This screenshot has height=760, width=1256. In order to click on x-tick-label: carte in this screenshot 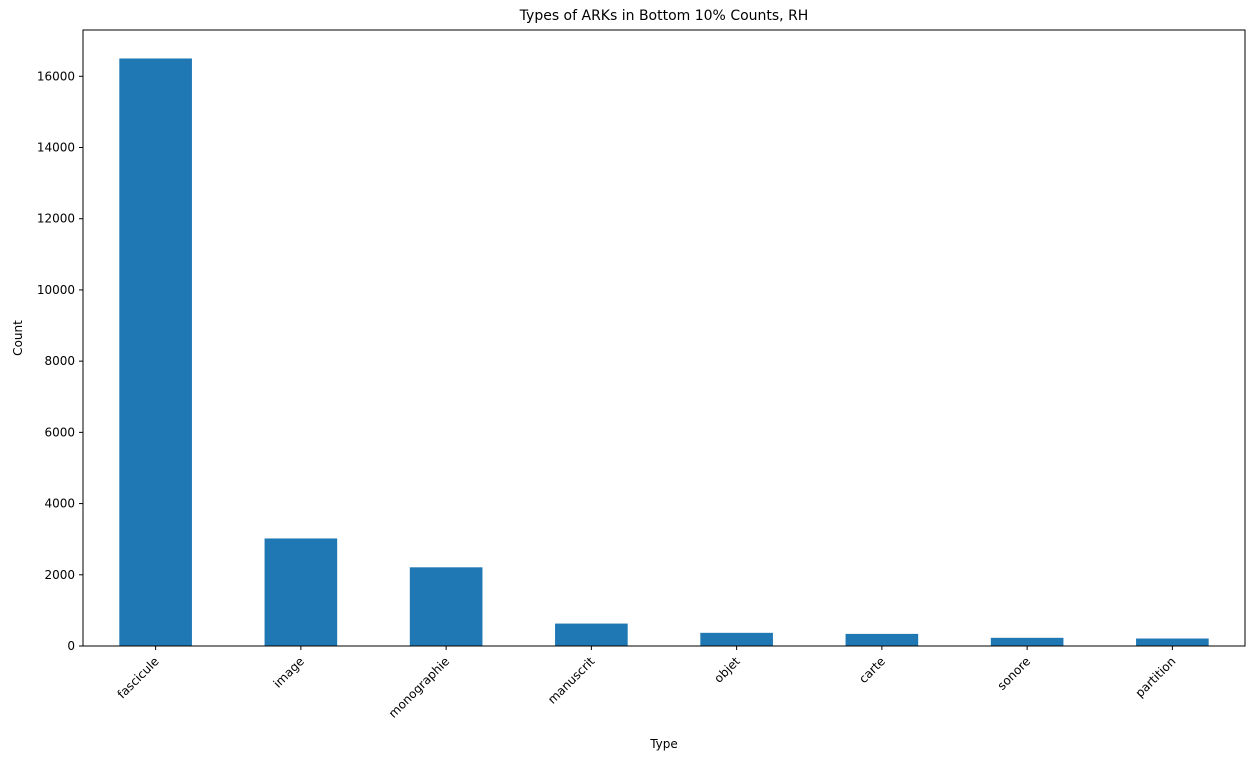, I will do `click(872, 670)`.